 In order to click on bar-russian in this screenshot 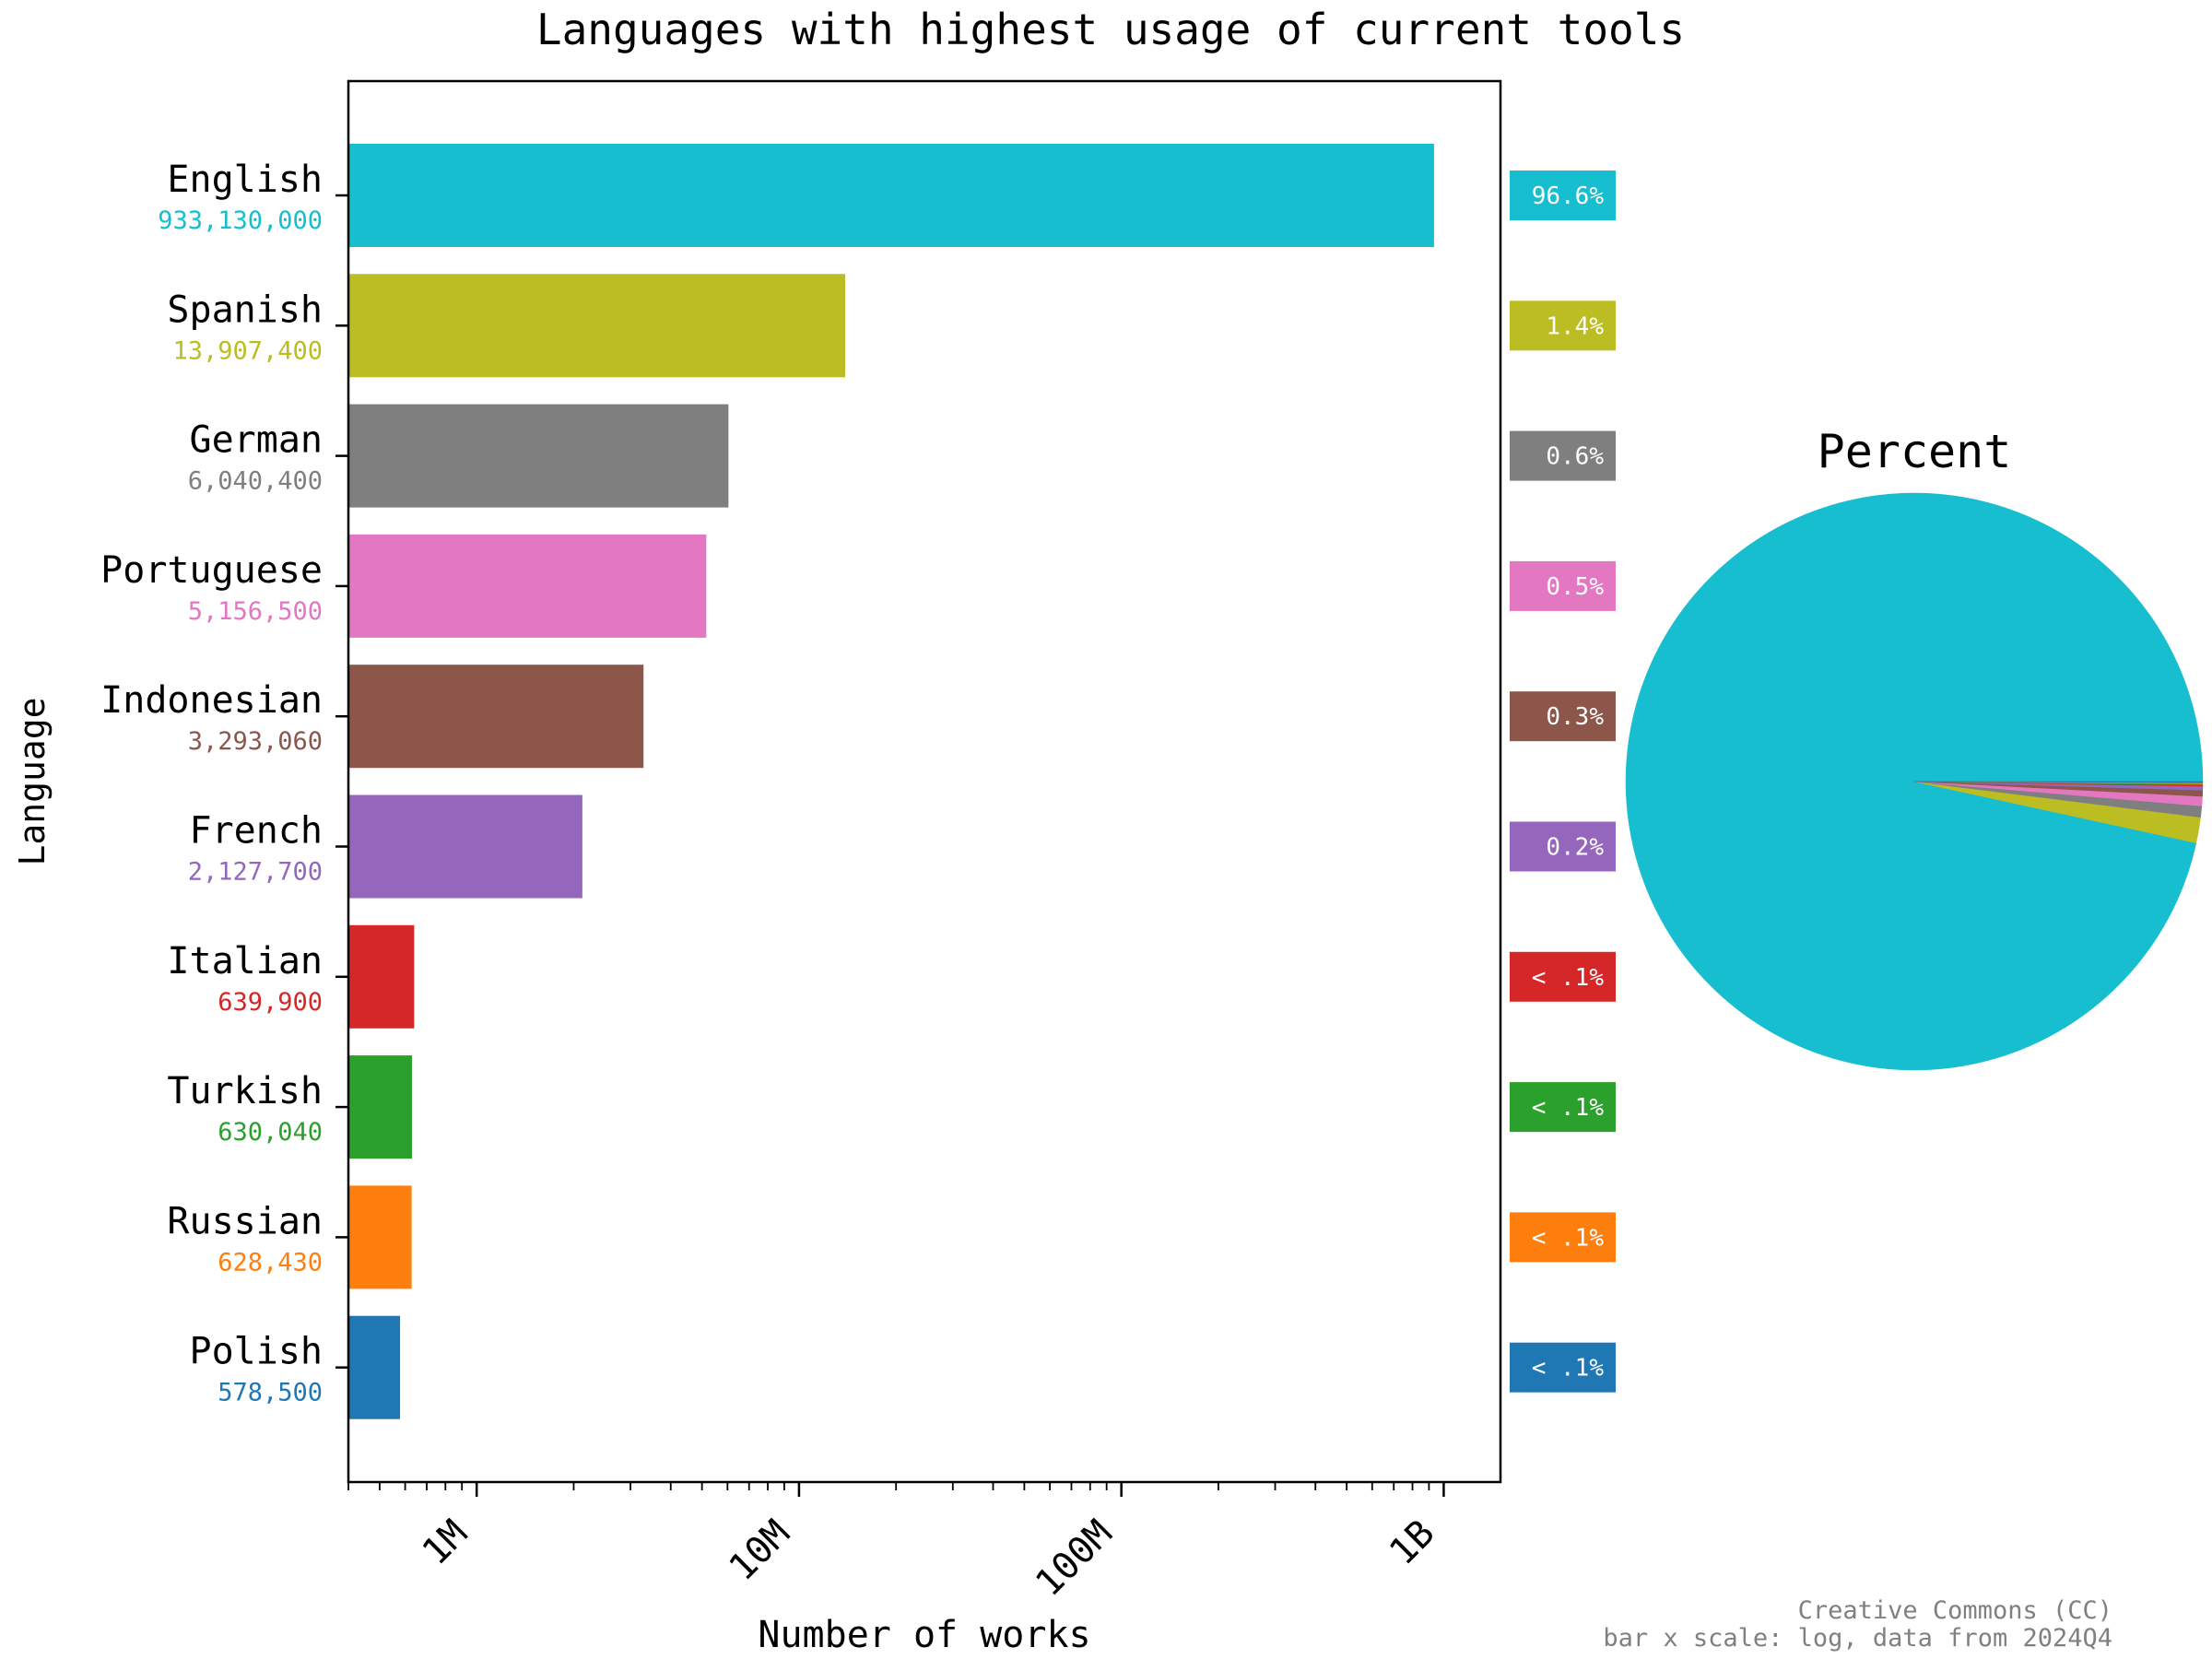, I will do `click(380, 1237)`.